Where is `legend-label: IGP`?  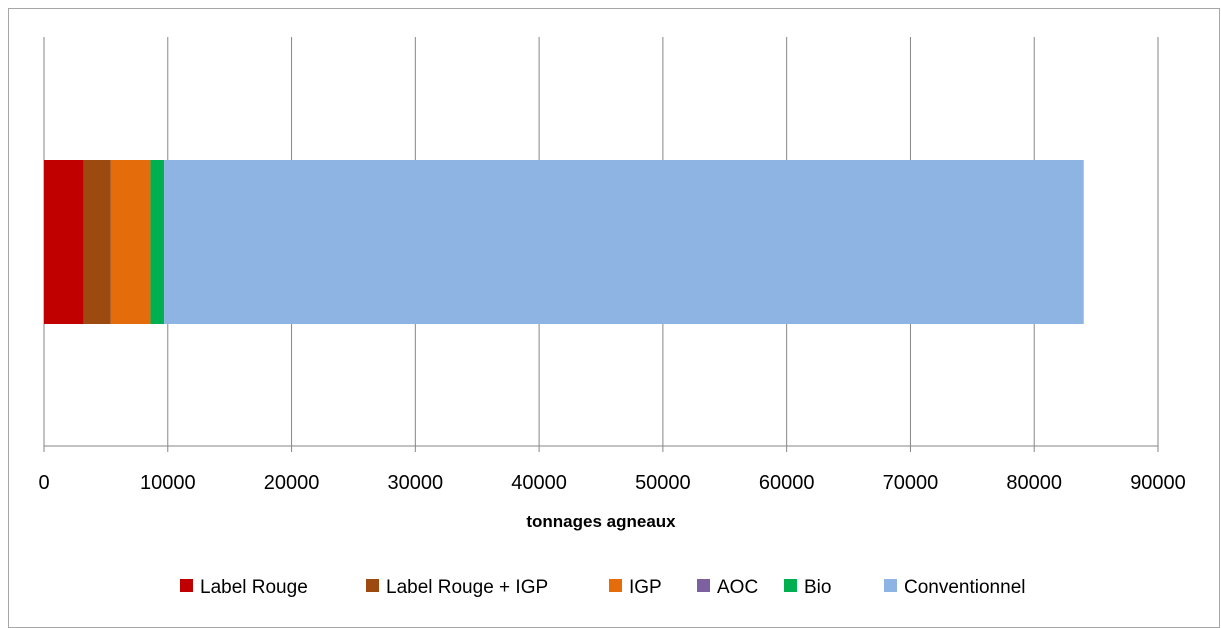 legend-label: IGP is located at coordinates (645, 587).